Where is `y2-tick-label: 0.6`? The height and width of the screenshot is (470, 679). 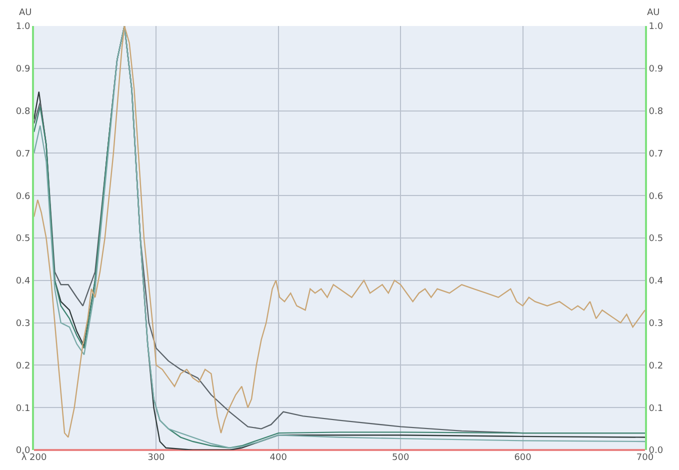 y2-tick-label: 0.6 is located at coordinates (656, 197).